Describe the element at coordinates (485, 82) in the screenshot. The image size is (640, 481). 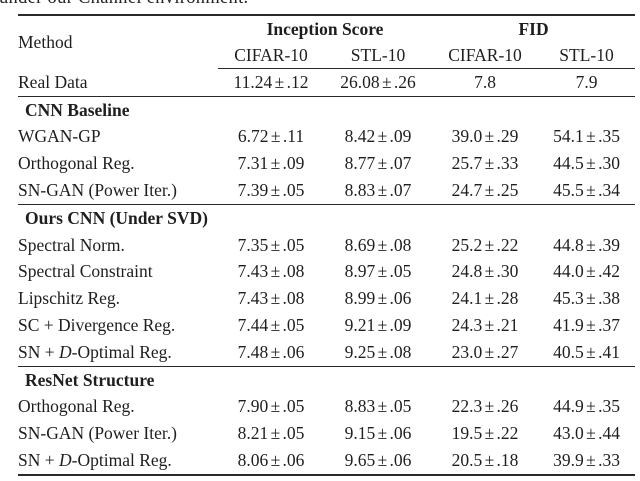
I see `cell-fid-cifar10: 7.8` at that location.